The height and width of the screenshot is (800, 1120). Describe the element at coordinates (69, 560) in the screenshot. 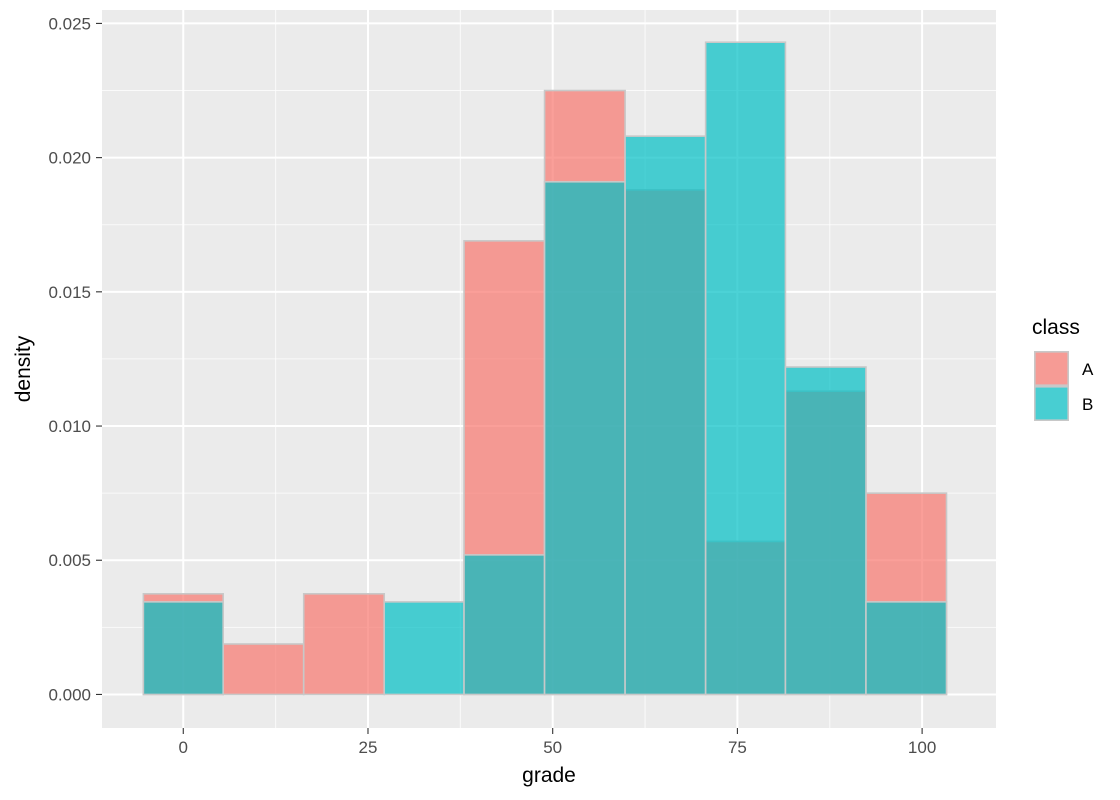

I see `y-tick-label: 0.005` at that location.